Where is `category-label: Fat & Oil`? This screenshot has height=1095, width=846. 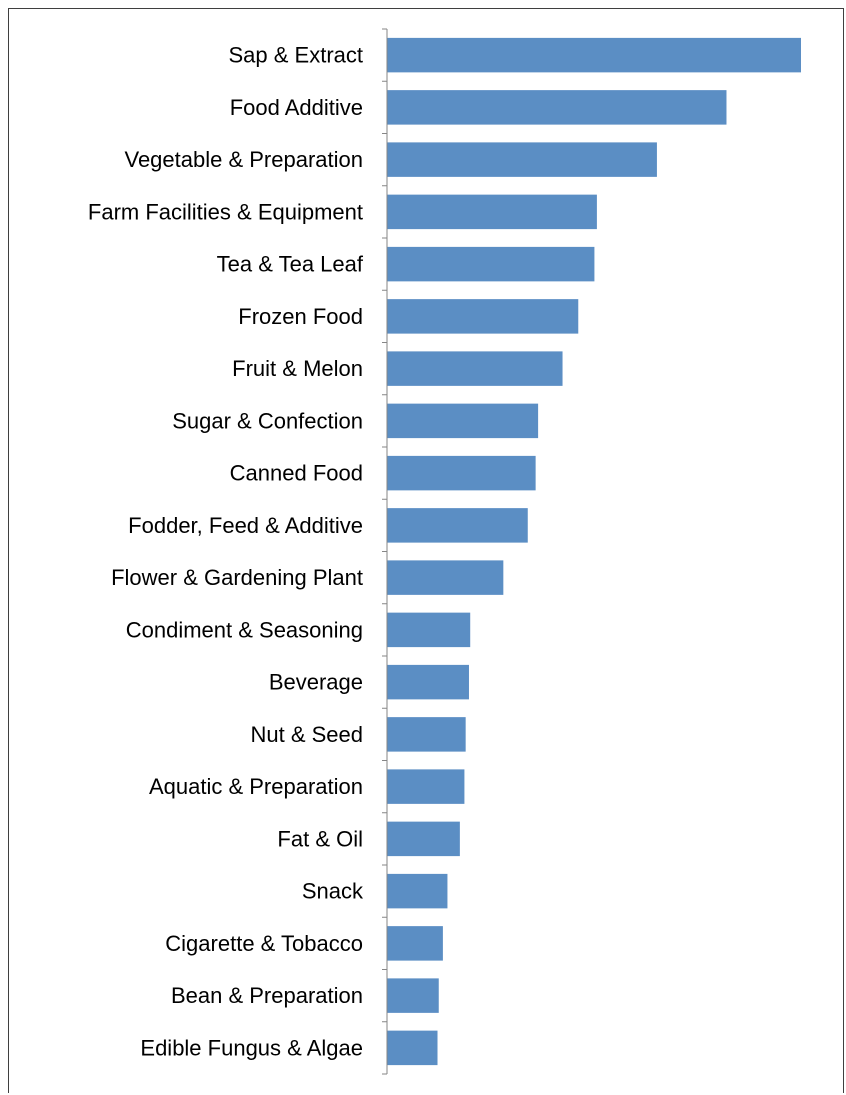
category-label: Fat & Oil is located at coordinates (320, 838).